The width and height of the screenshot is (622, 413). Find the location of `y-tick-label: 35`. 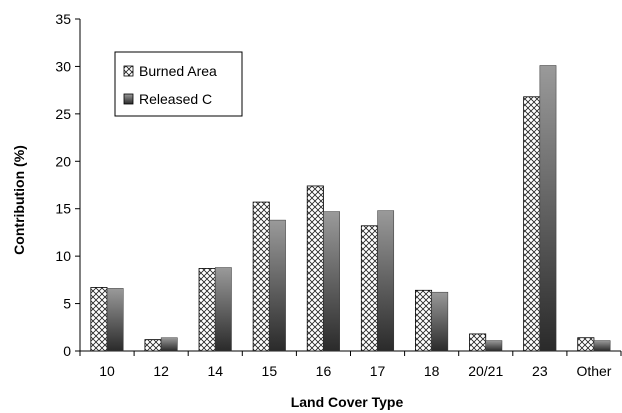

y-tick-label: 35 is located at coordinates (63, 19).